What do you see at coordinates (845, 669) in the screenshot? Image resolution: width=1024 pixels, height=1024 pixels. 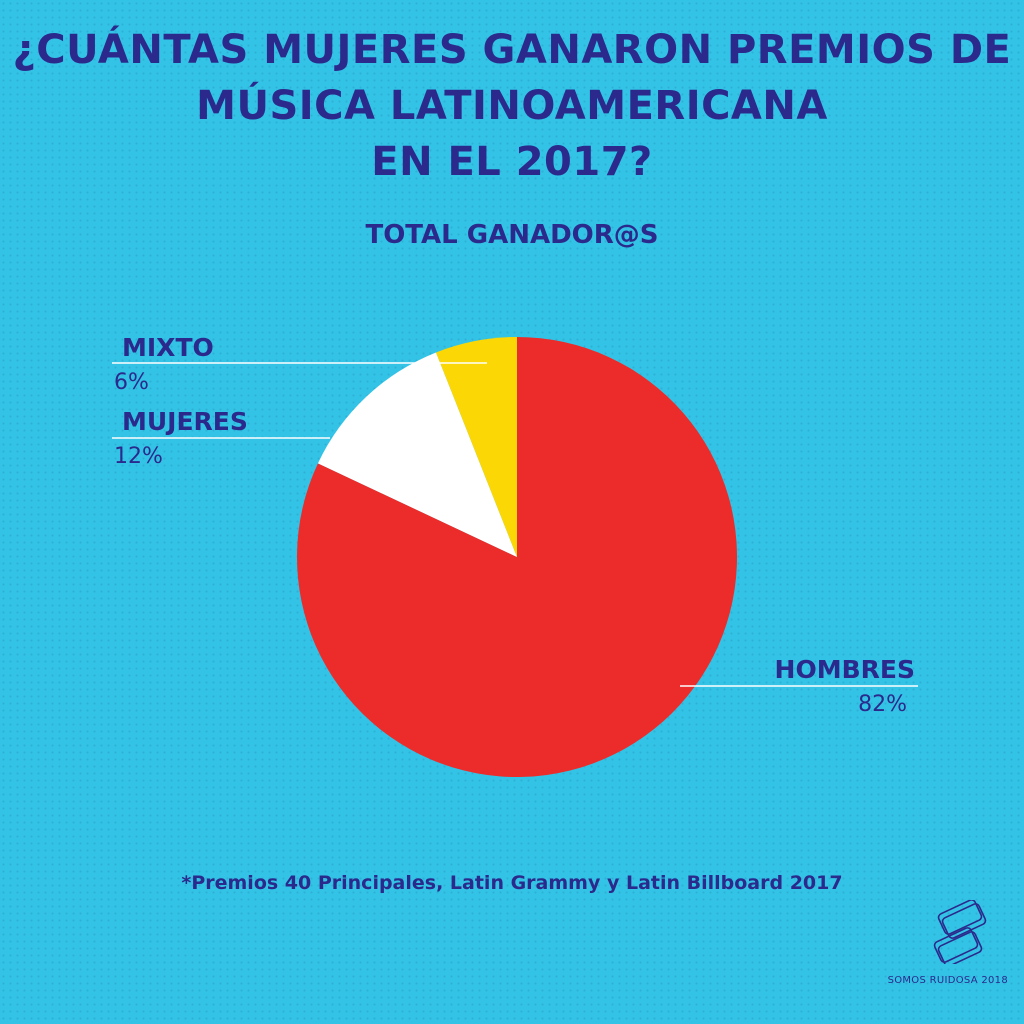 I see `slice-label-hombres: HOMBRES` at bounding box center [845, 669].